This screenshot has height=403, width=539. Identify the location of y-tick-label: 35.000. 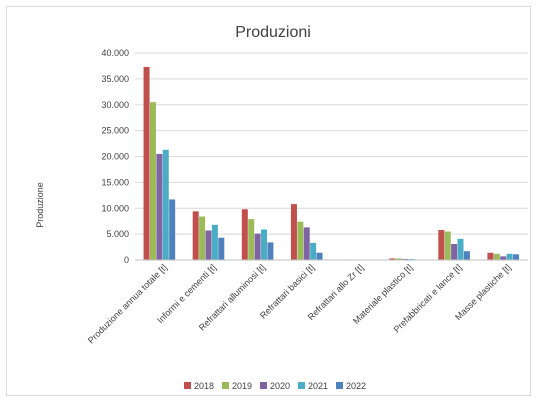
(115, 79).